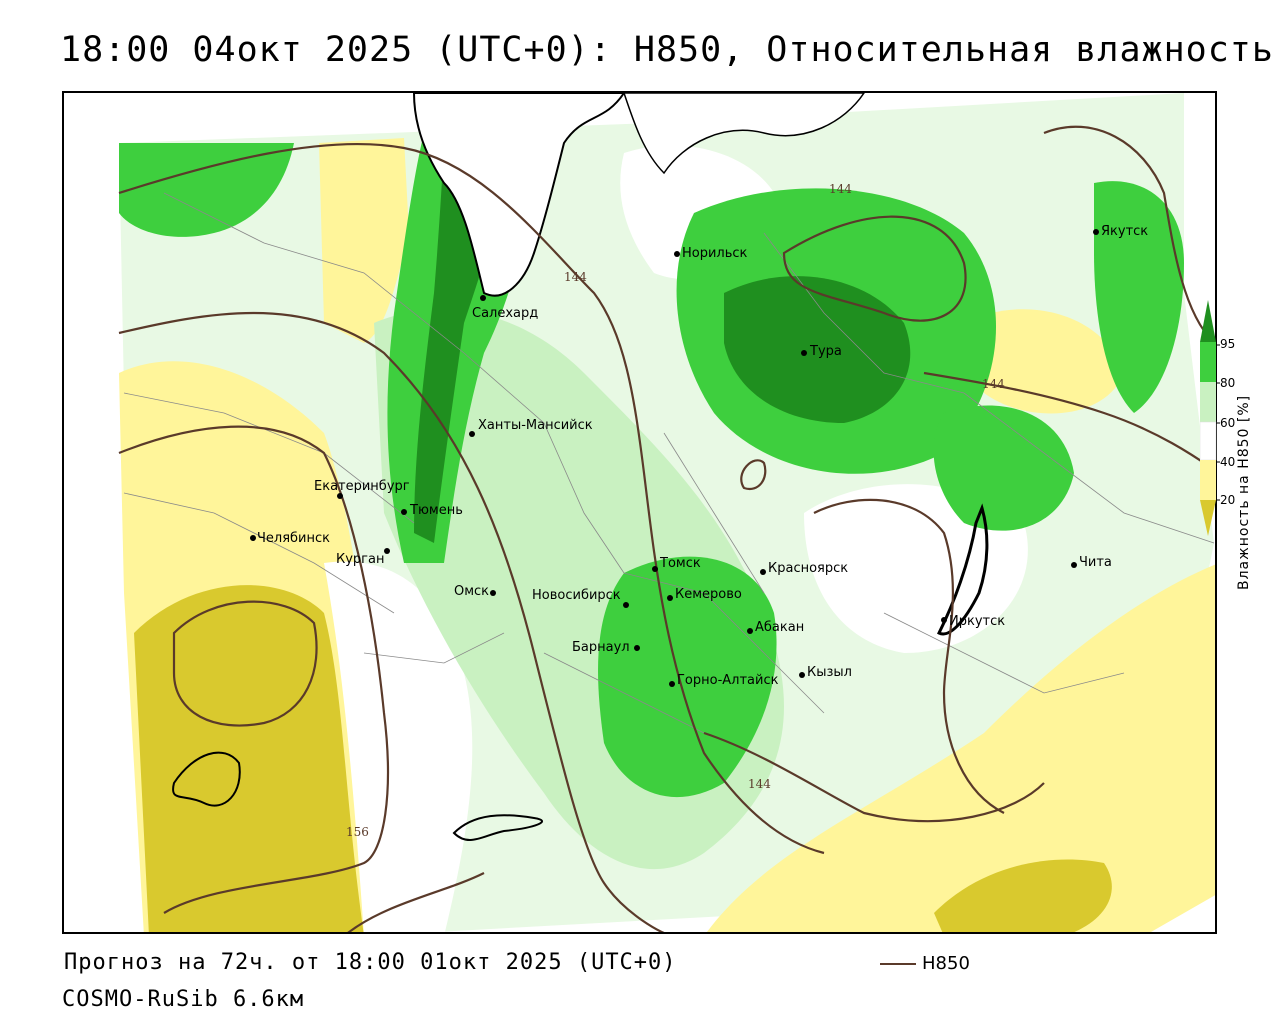 This screenshot has width=1280, height=1024. Describe the element at coordinates (744, 134) in the screenshot. I see `kara-sea` at that location.